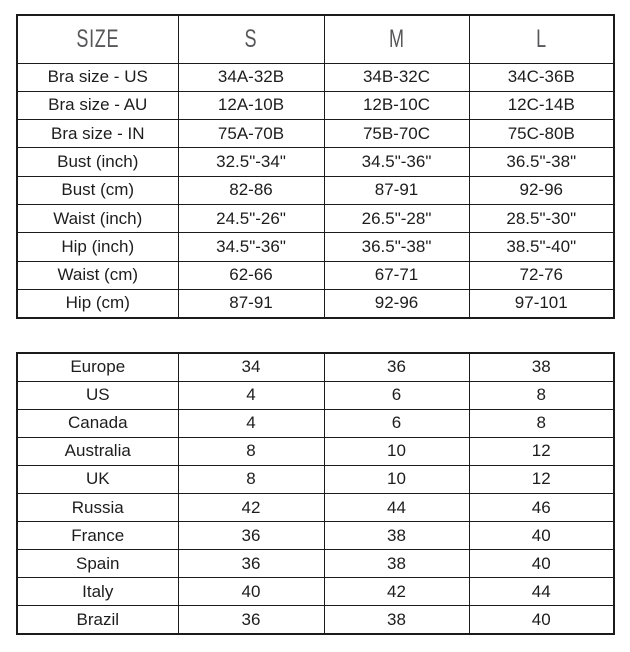 This screenshot has height=652, width=630. Describe the element at coordinates (97, 190) in the screenshot. I see `row-label: Bust (cm)` at that location.